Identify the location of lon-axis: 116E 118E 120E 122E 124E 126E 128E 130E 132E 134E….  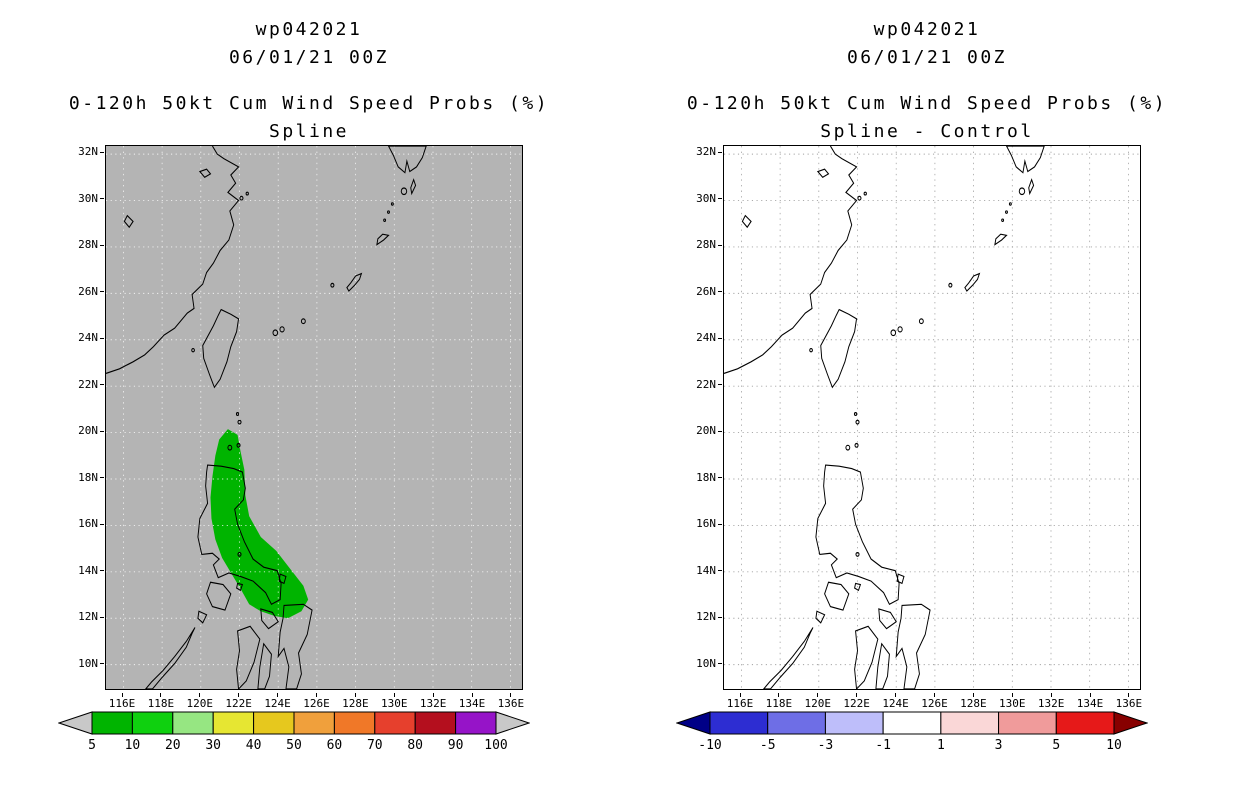
(934, 701).